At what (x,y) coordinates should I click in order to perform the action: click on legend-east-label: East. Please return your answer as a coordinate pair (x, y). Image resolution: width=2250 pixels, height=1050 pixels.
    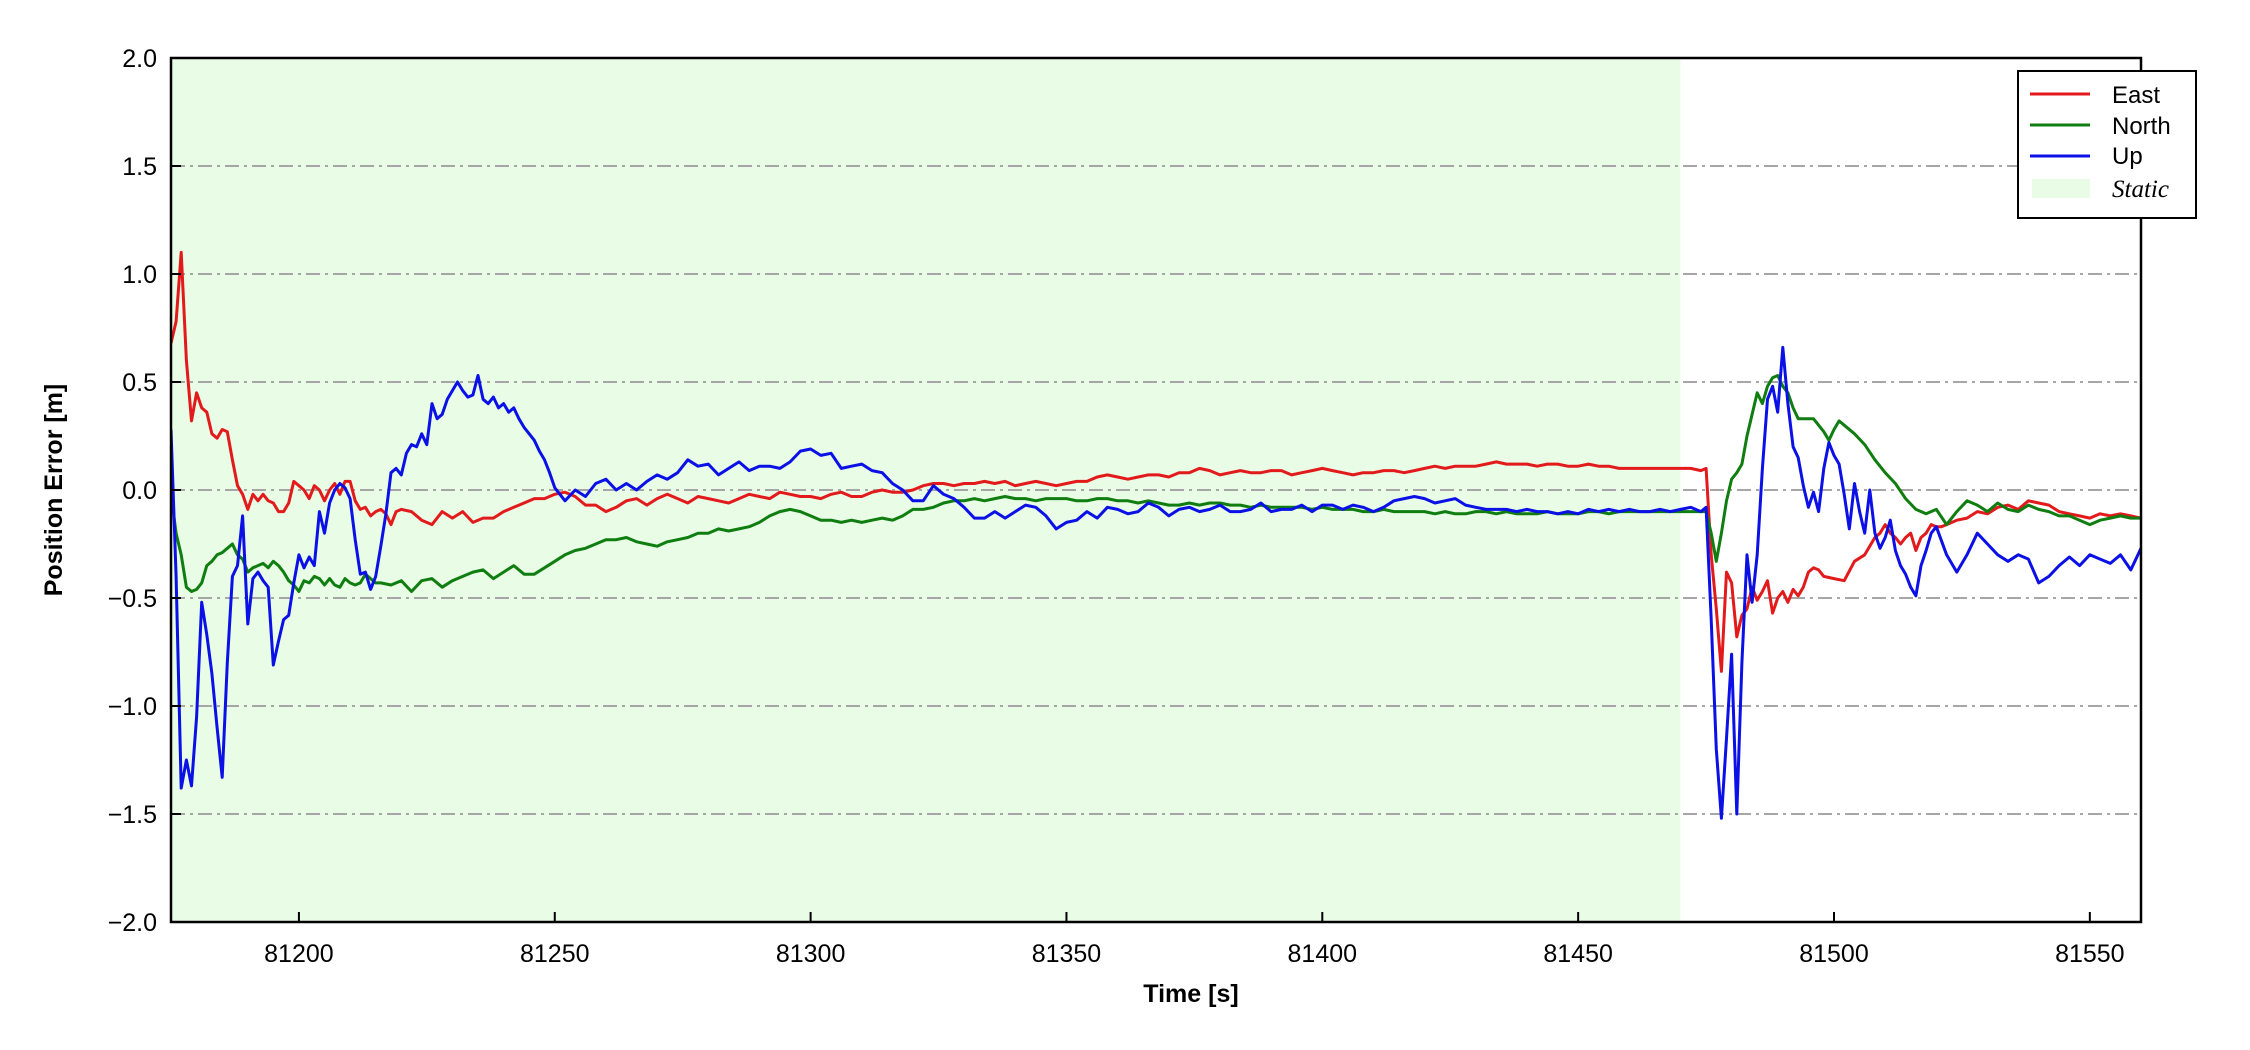
    Looking at the image, I should click on (2136, 95).